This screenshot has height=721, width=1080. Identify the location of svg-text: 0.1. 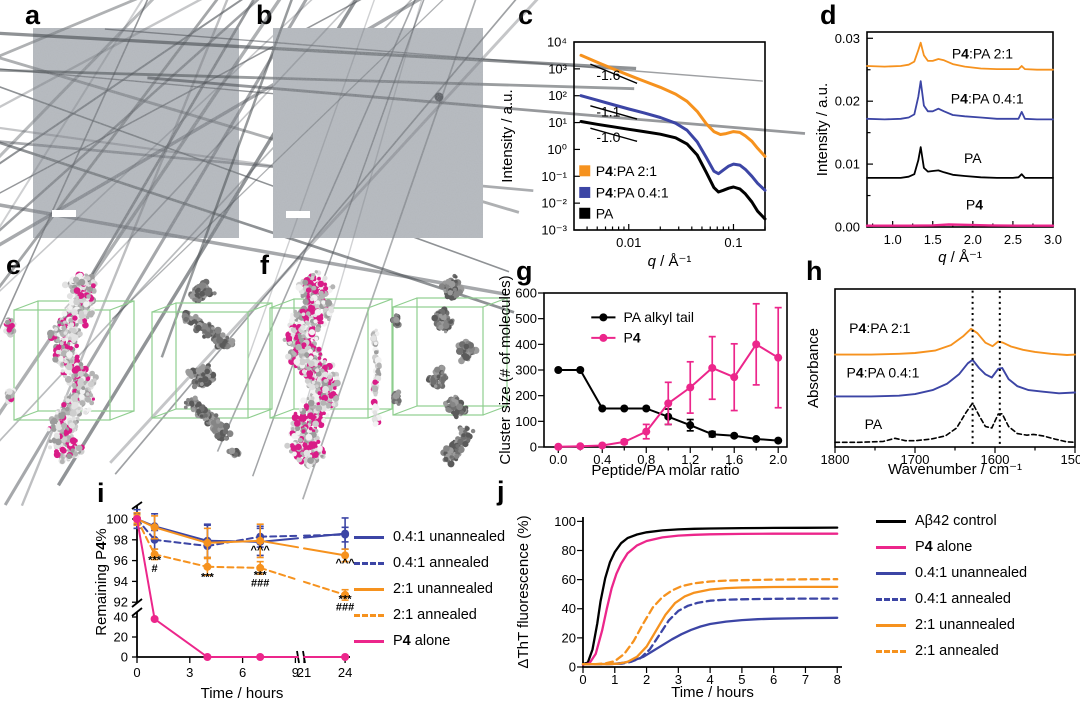
(733, 242).